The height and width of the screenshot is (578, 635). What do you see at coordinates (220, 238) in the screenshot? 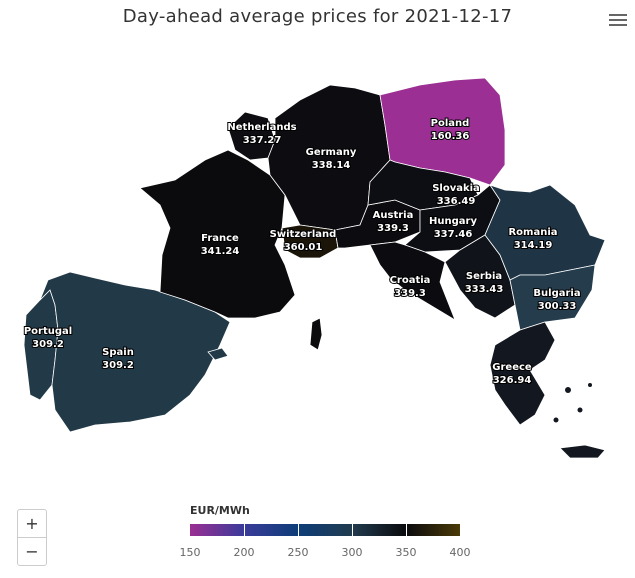
I see `label-france-name: France` at bounding box center [220, 238].